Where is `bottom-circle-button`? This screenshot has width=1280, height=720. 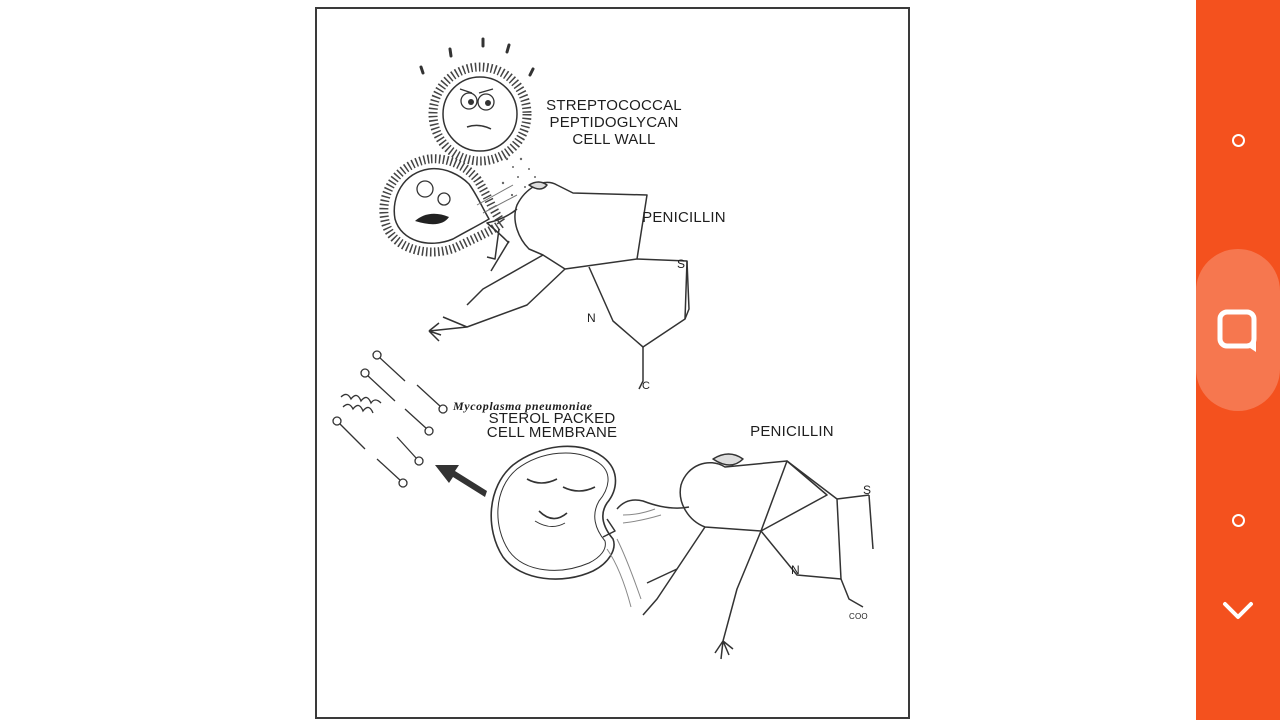 bottom-circle-button is located at coordinates (1238, 520).